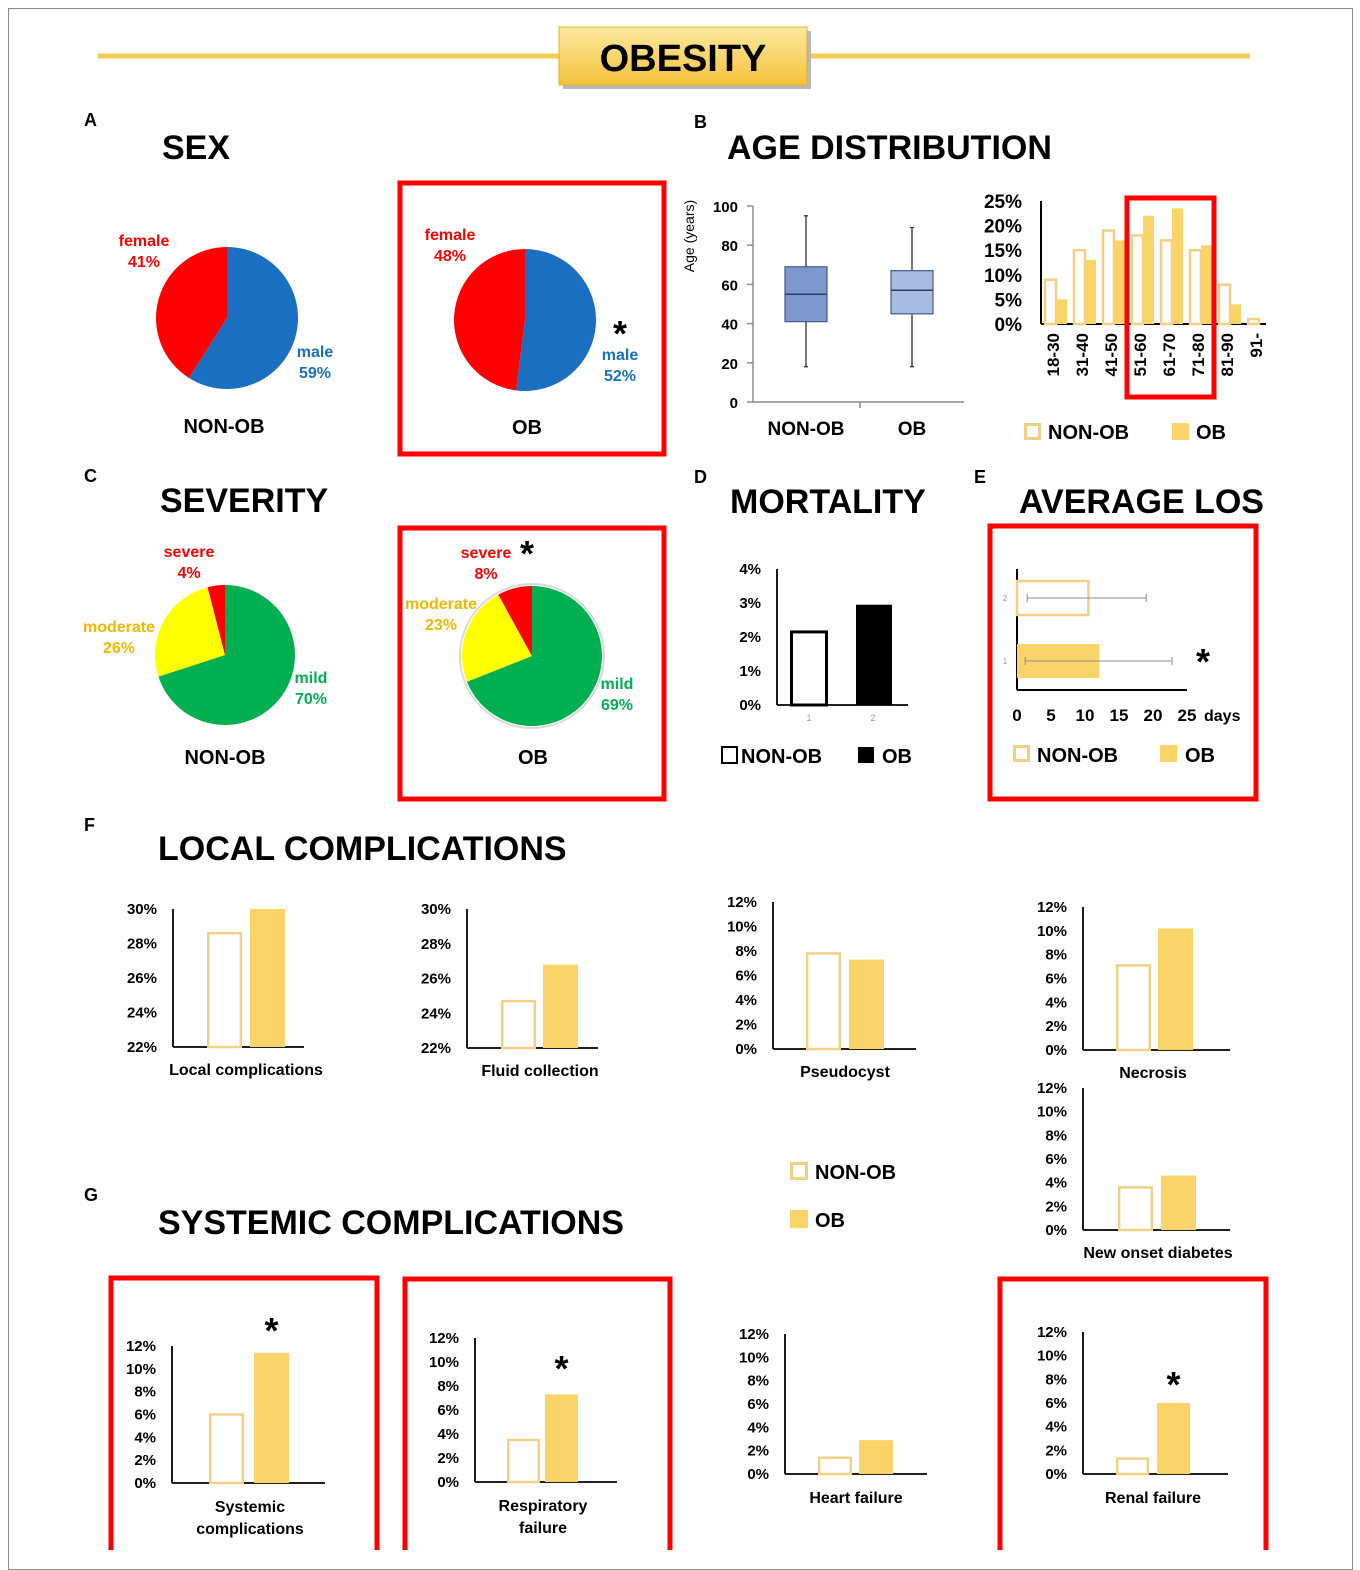 This screenshot has width=1360, height=1570. Describe the element at coordinates (1056, 1183) in the screenshot. I see `new-onset-diabetes-tick-label: 4%` at that location.